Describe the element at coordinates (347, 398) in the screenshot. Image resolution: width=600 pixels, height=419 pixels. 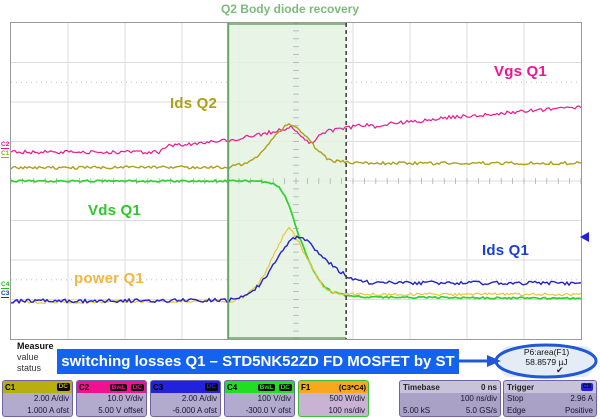
I see `f1-scale: 500 W/div` at that location.